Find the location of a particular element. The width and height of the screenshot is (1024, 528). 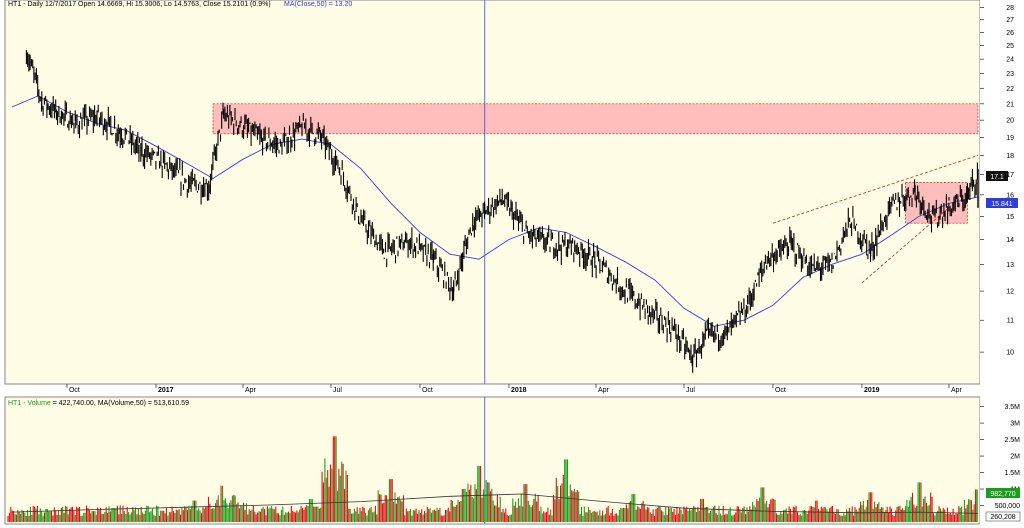

ma-volume-tag-bg is located at coordinates (1003, 516).